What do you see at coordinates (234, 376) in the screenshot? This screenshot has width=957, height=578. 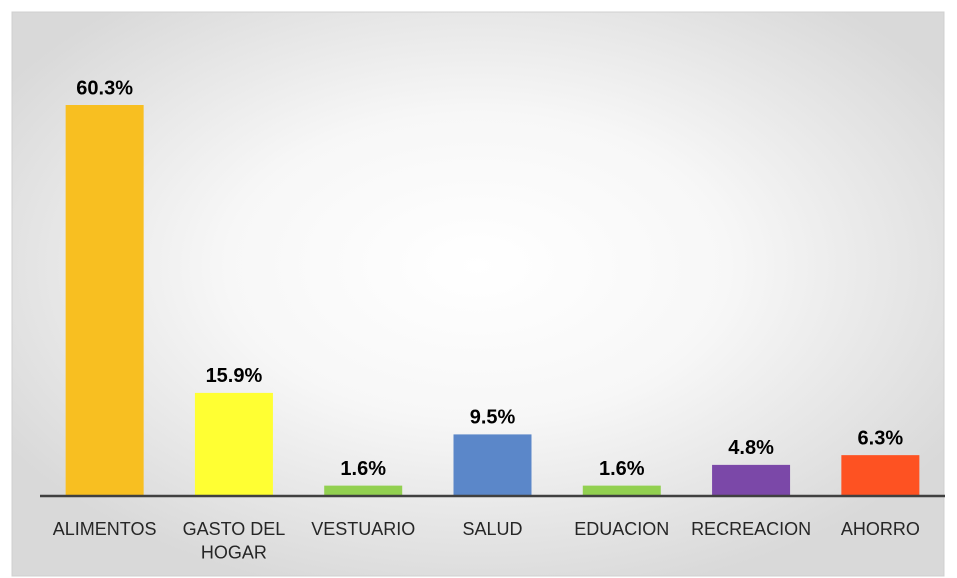 I see `data-label: 15.9%` at bounding box center [234, 376].